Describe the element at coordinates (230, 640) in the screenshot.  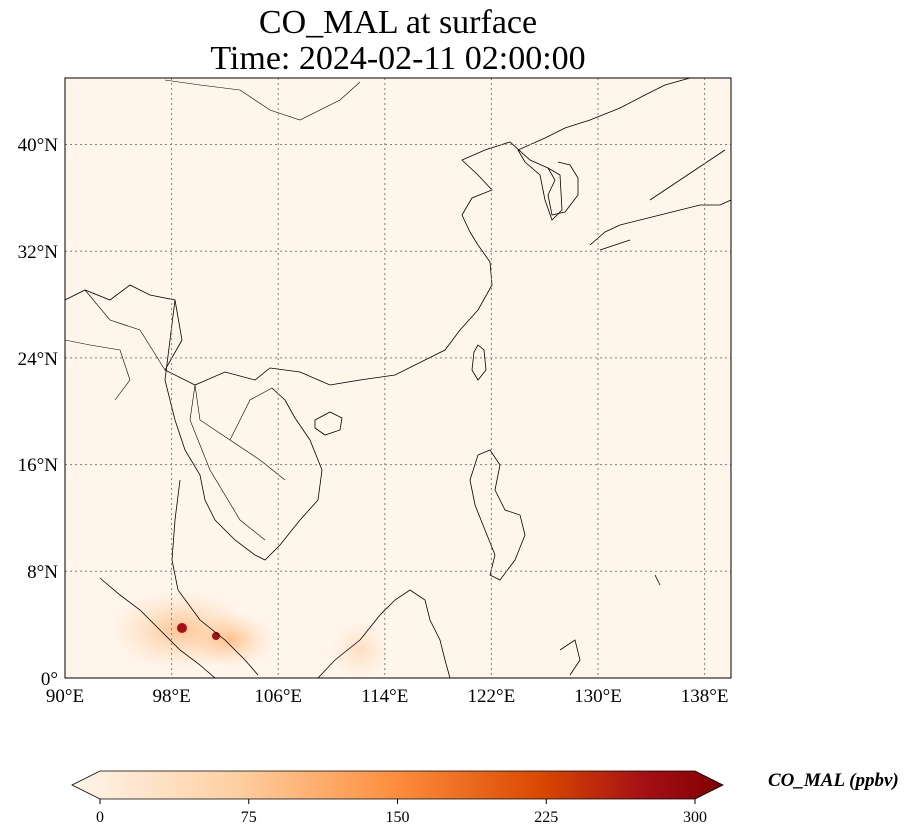
I see `concentration-plume-malaysia` at that location.